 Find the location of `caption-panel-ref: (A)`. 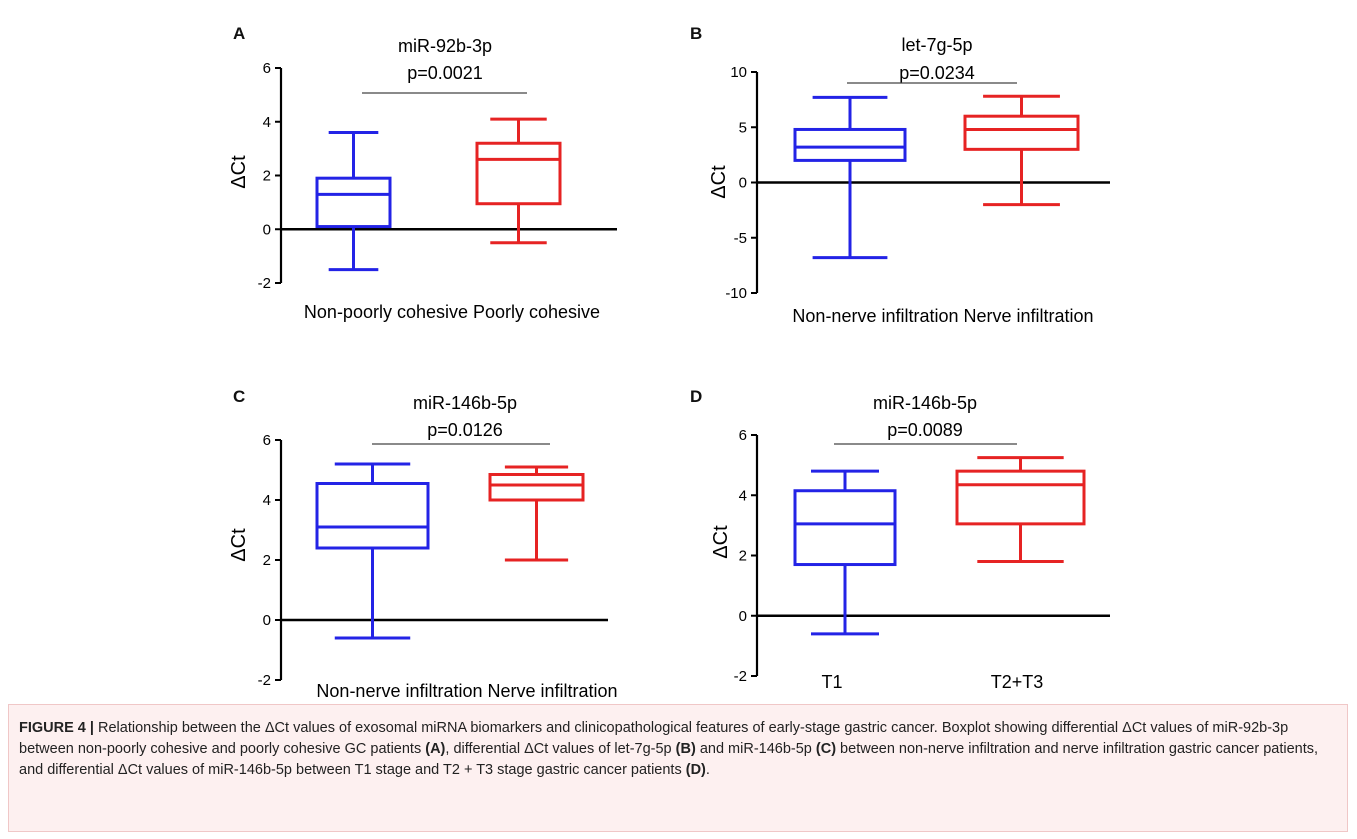

caption-panel-ref: (A) is located at coordinates (435, 749).